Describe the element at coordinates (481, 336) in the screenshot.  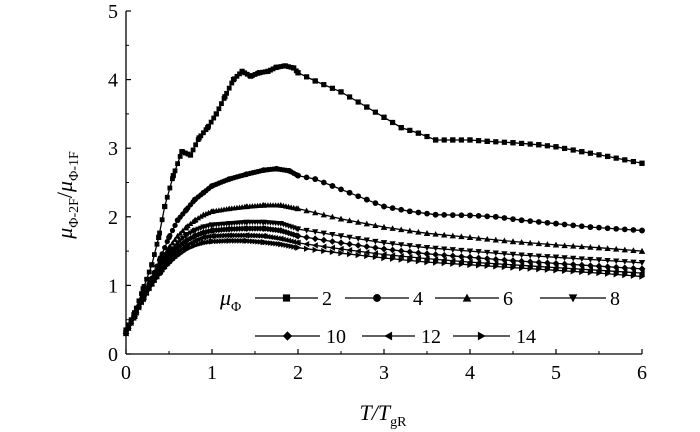
I see `legend-marker` at that location.